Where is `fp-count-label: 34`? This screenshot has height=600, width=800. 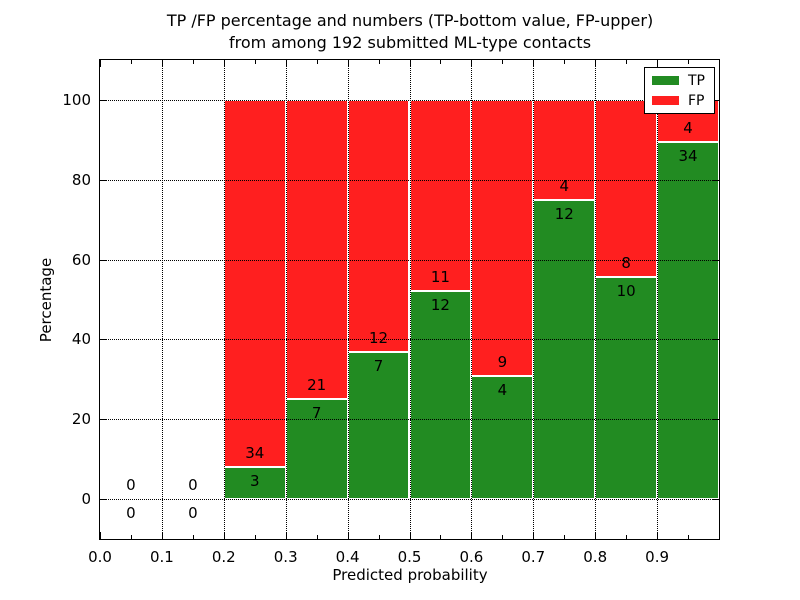
fp-count-label: 34 is located at coordinates (255, 452).